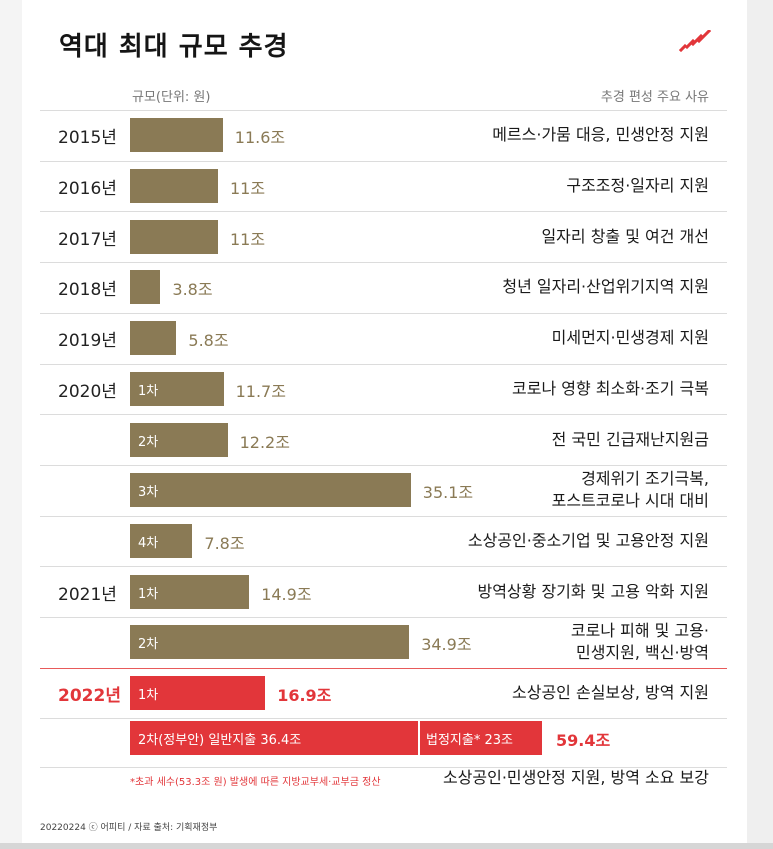 This screenshot has height=849, width=773. I want to click on reason-line: 민생지원, 백신·방역, so click(642, 653).